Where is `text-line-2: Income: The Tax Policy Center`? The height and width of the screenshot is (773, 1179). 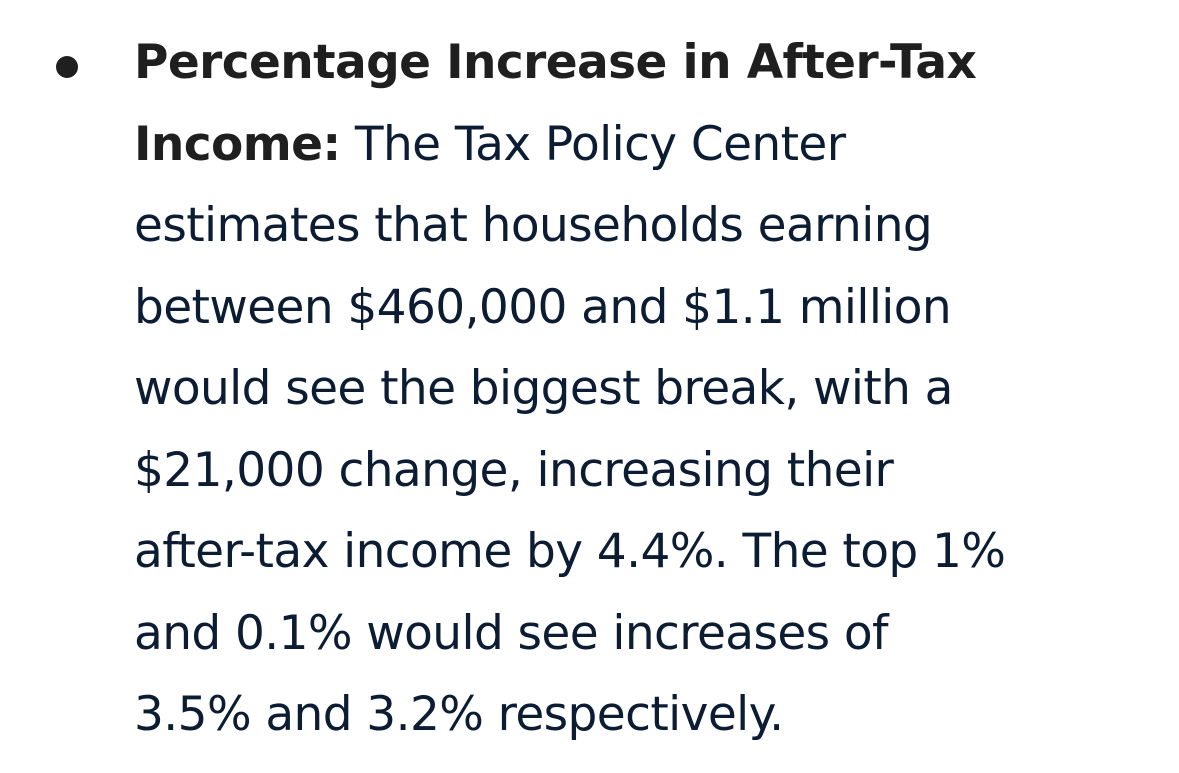 text-line-2: Income: The Tax Policy Center is located at coordinates (634, 145).